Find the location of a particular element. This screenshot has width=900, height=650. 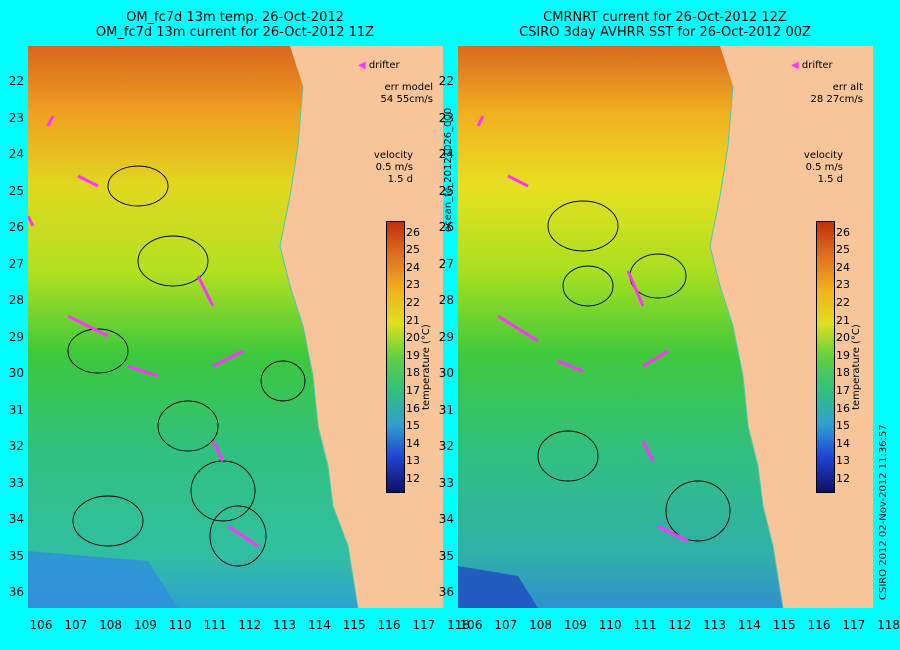

left-title-line2: OM_fc7d 13m current for 26-Oct-2012 11Z is located at coordinates (235, 32).